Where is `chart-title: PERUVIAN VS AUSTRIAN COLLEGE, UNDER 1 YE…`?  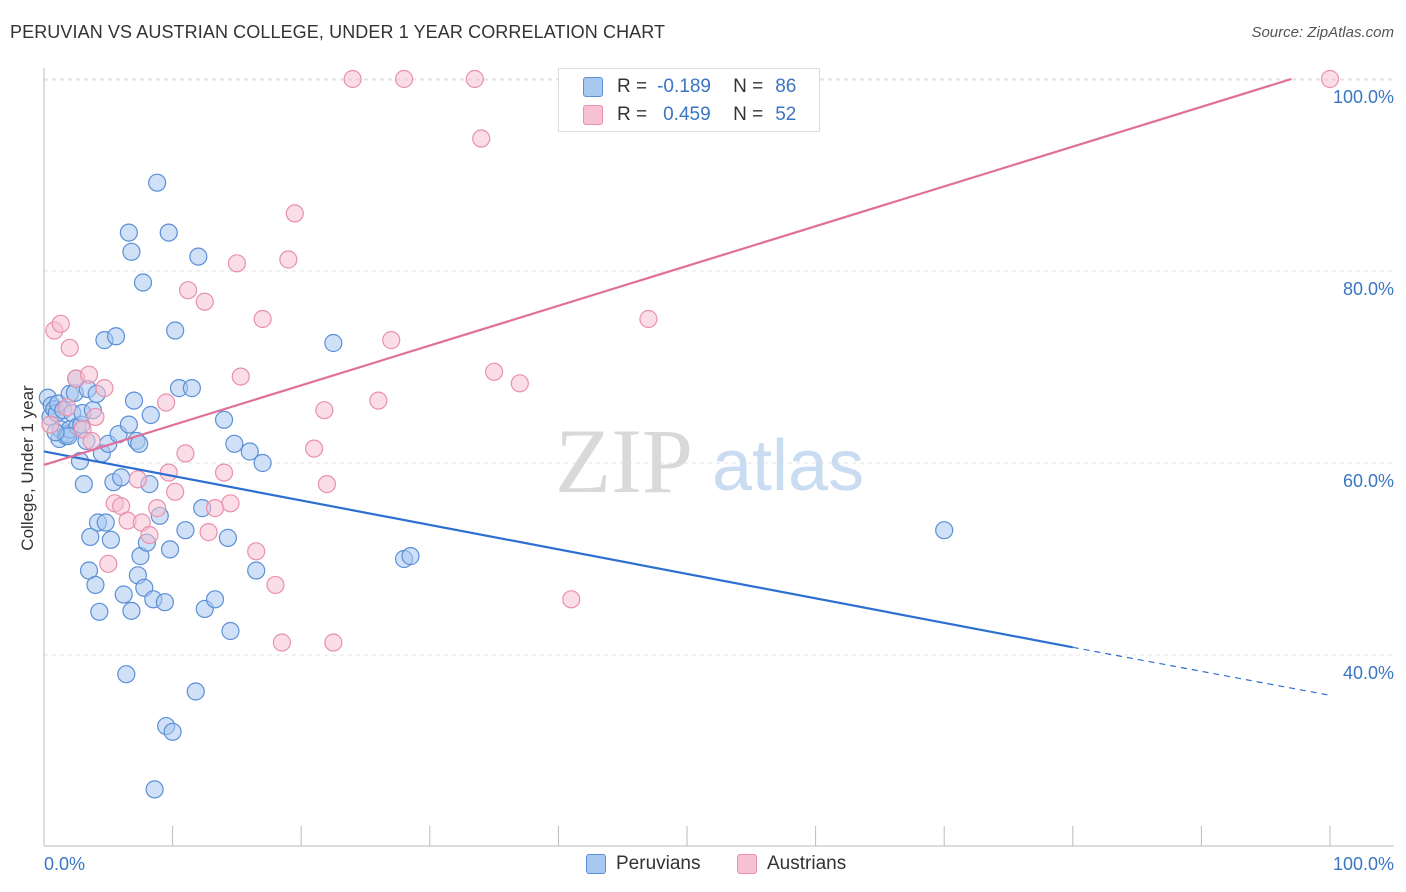 chart-title: PERUVIAN VS AUSTRIAN COLLEGE, UNDER 1 YE… is located at coordinates (338, 32).